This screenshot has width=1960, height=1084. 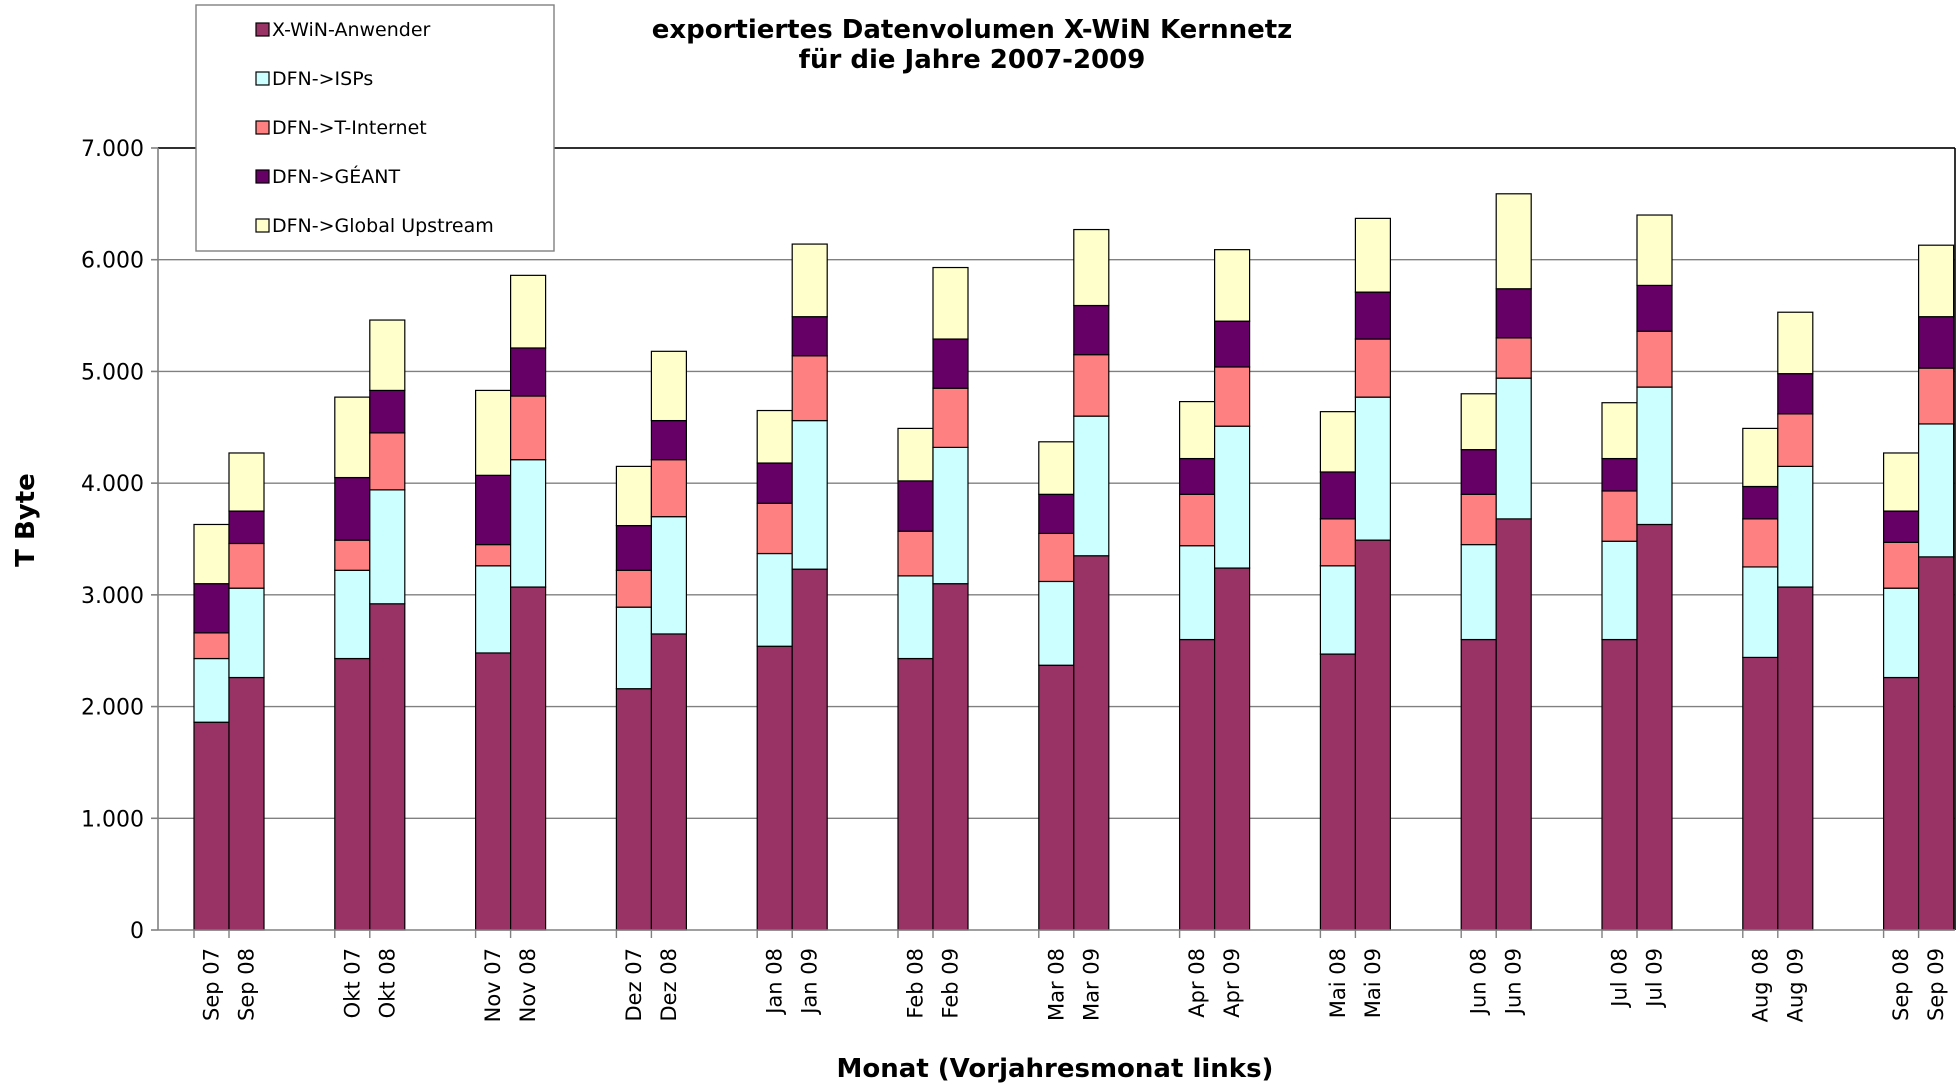 I want to click on x-category-label: Feb 08, so click(x=916, y=983).